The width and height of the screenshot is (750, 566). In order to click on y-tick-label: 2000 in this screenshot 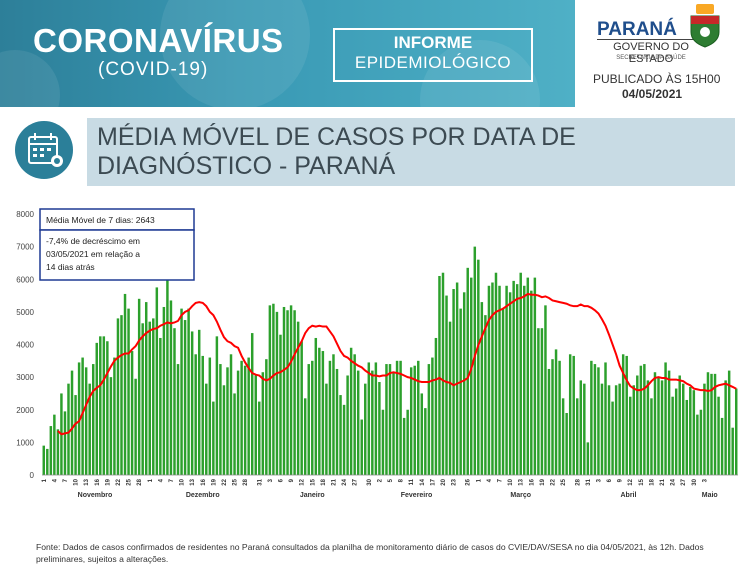, I will do `click(25, 410)`.